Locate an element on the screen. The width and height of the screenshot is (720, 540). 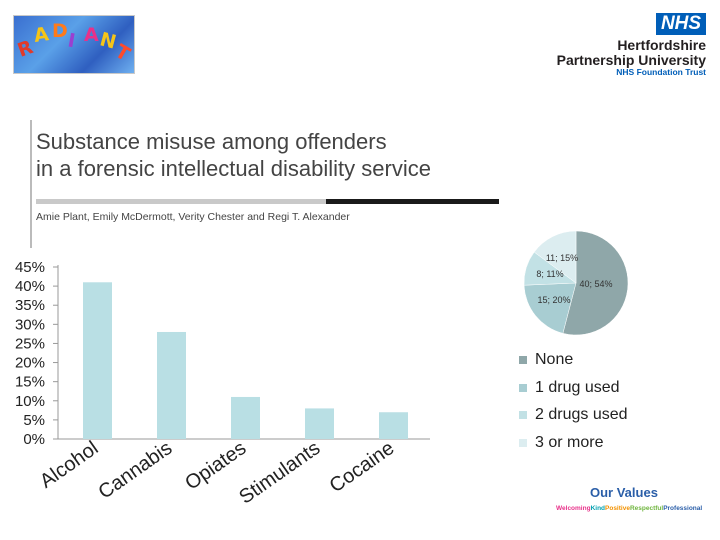
pie-data-label: 11; 15% is located at coordinates (562, 258).